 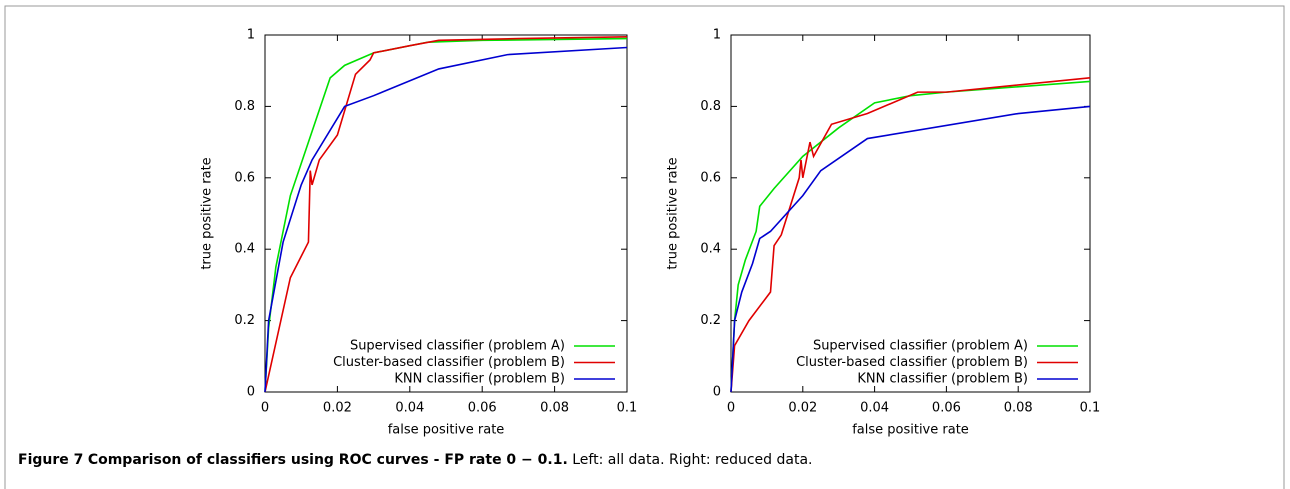 I want to click on caption-label: Figure 7, so click(x=51, y=460).